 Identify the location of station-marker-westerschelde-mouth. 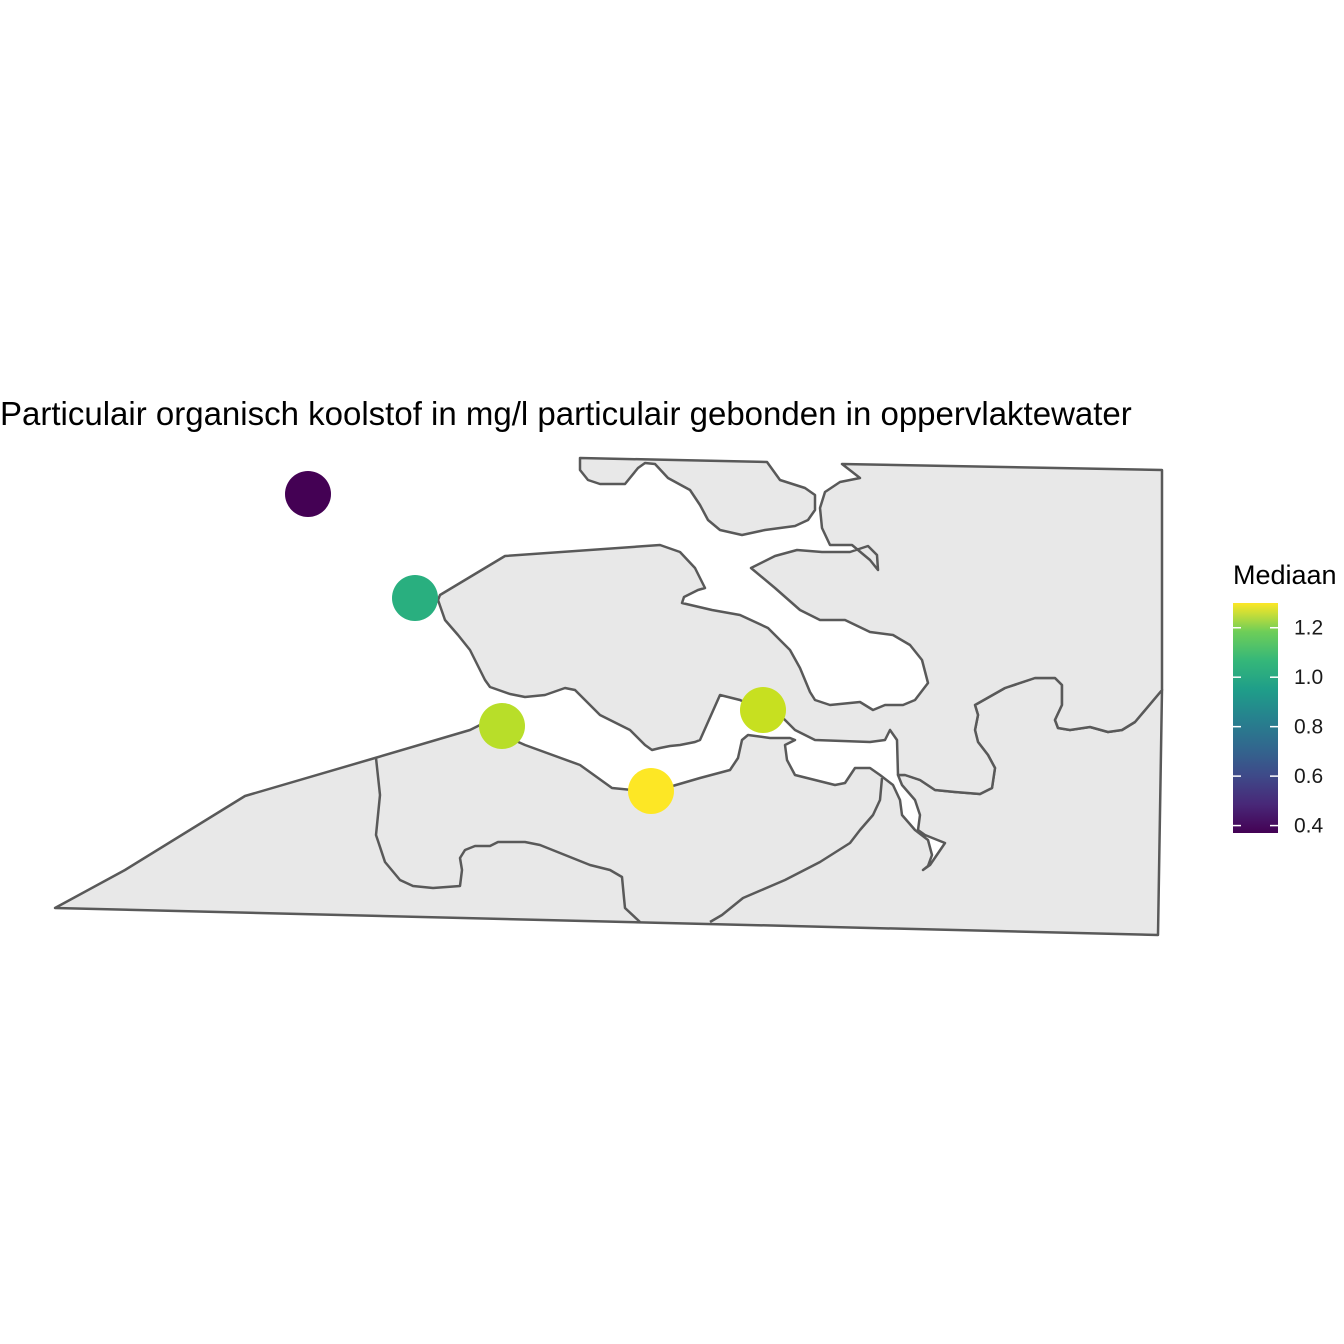
(502, 726).